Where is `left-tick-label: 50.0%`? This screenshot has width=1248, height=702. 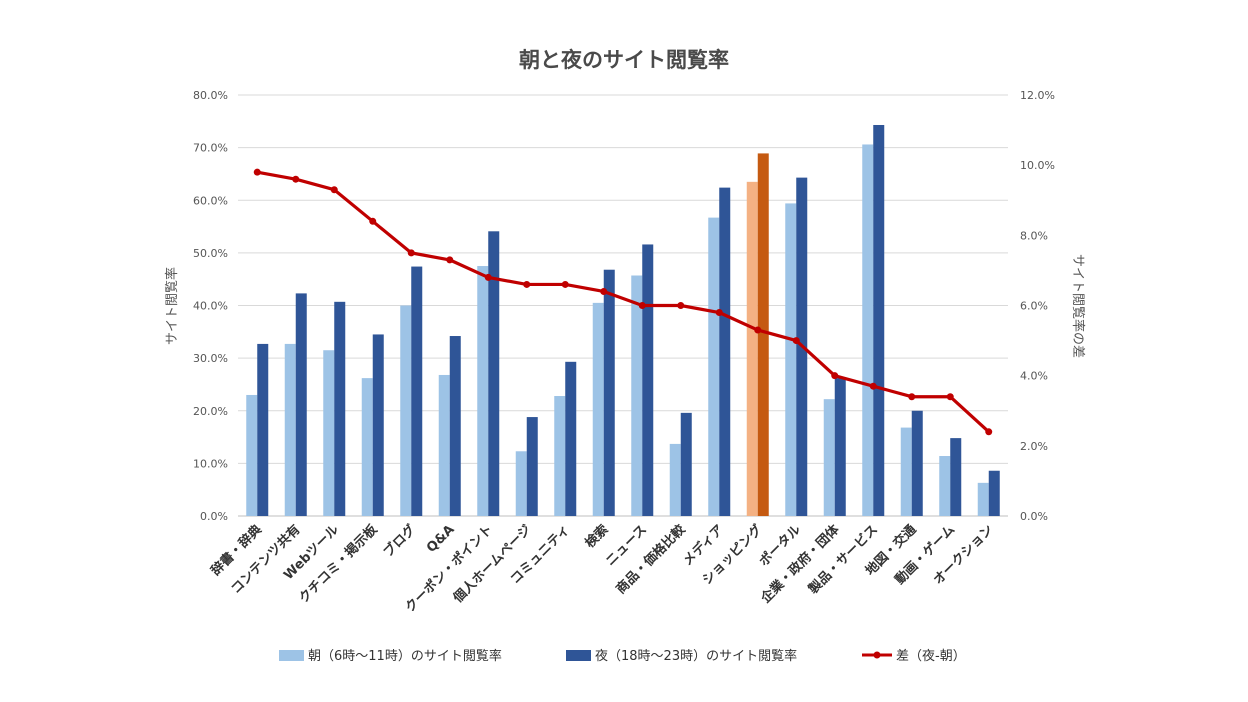 left-tick-label: 50.0% is located at coordinates (210, 253).